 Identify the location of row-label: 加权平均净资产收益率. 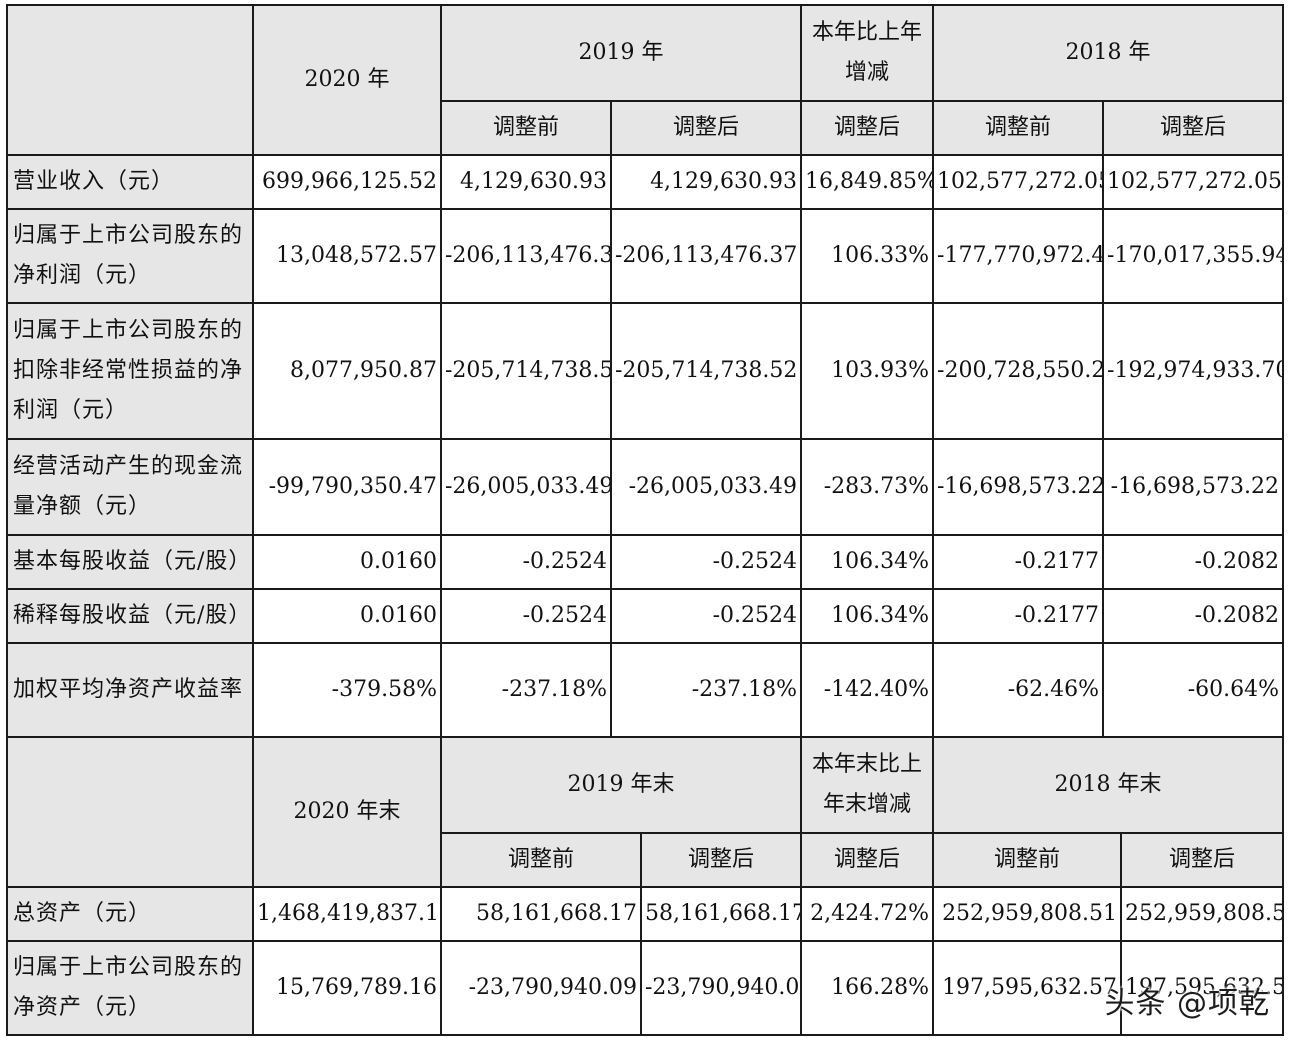
(130, 690).